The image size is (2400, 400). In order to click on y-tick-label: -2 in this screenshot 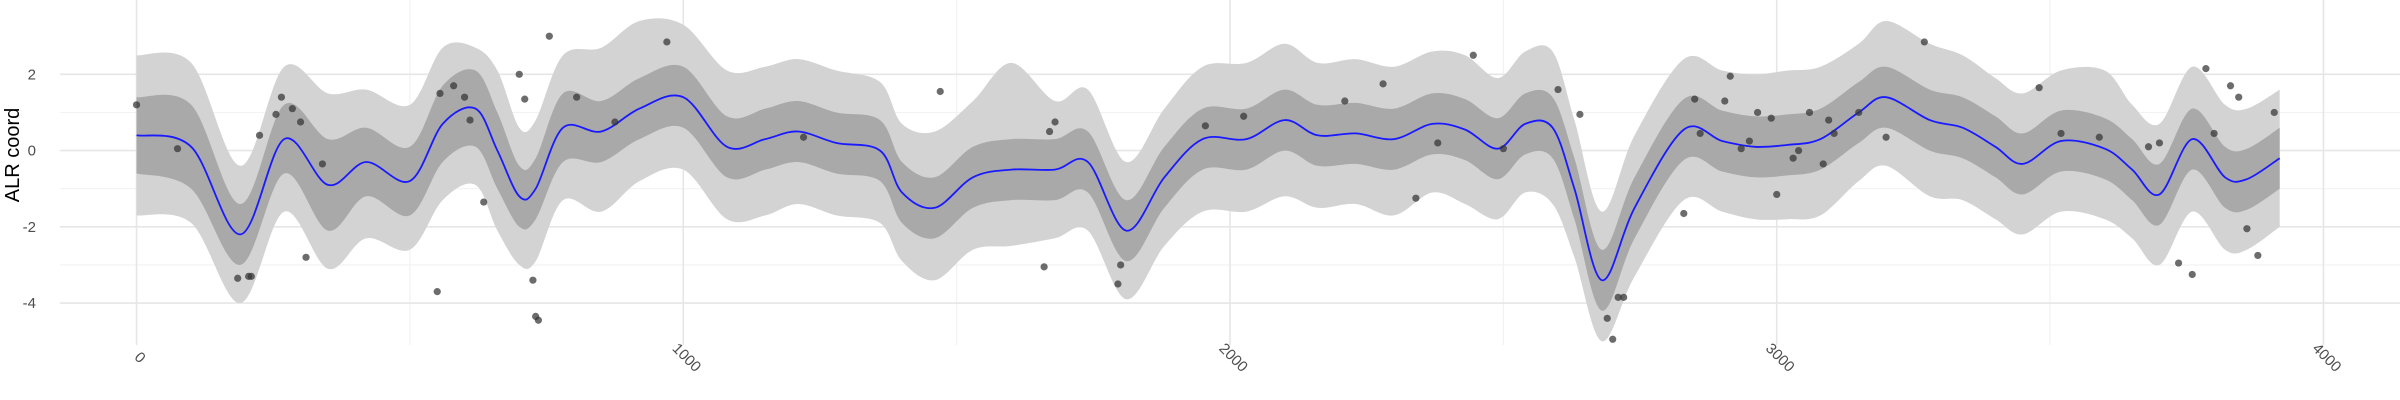, I will do `click(29, 227)`.